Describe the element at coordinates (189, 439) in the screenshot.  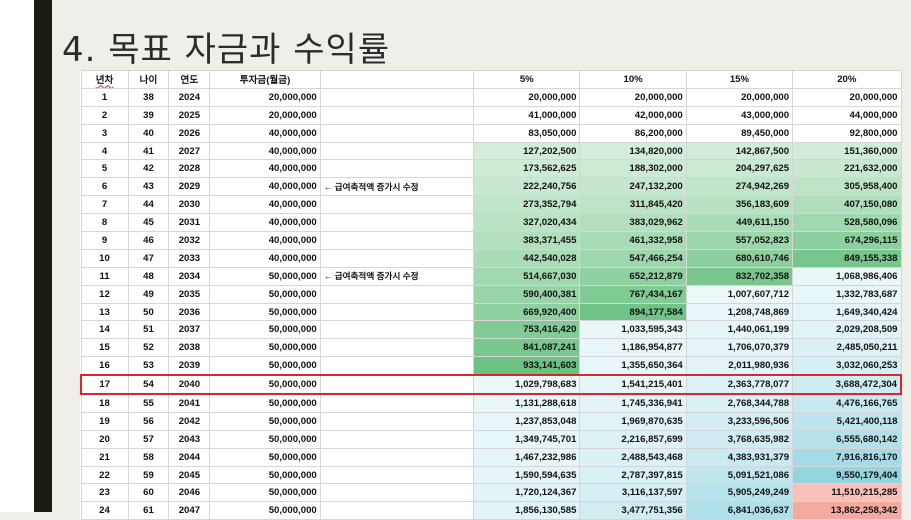
I see `year-cell: 2043` at that location.